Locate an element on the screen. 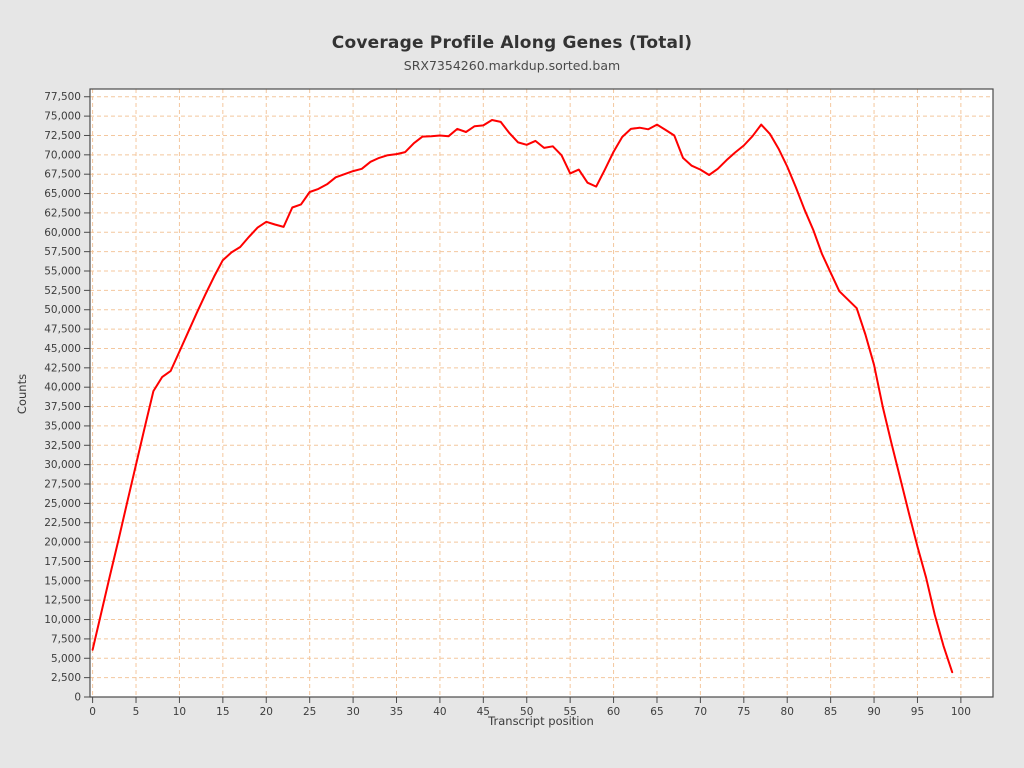  x-tick-label: 25 is located at coordinates (309, 712).